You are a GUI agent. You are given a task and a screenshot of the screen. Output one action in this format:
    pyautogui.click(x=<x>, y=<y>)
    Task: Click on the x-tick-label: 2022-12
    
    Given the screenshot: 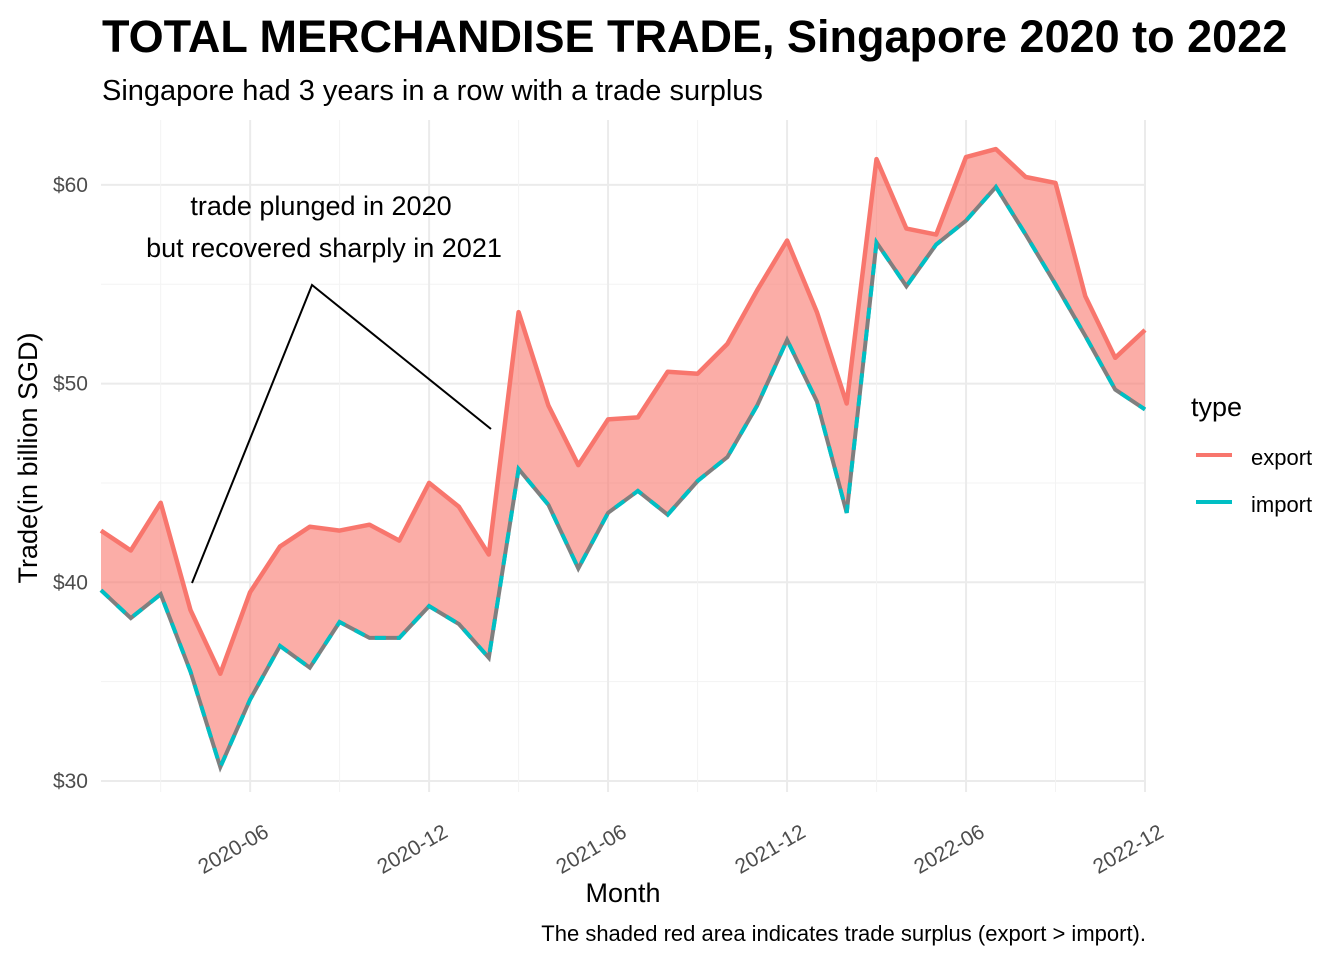 What is the action you would take?
    pyautogui.click(x=1128, y=849)
    